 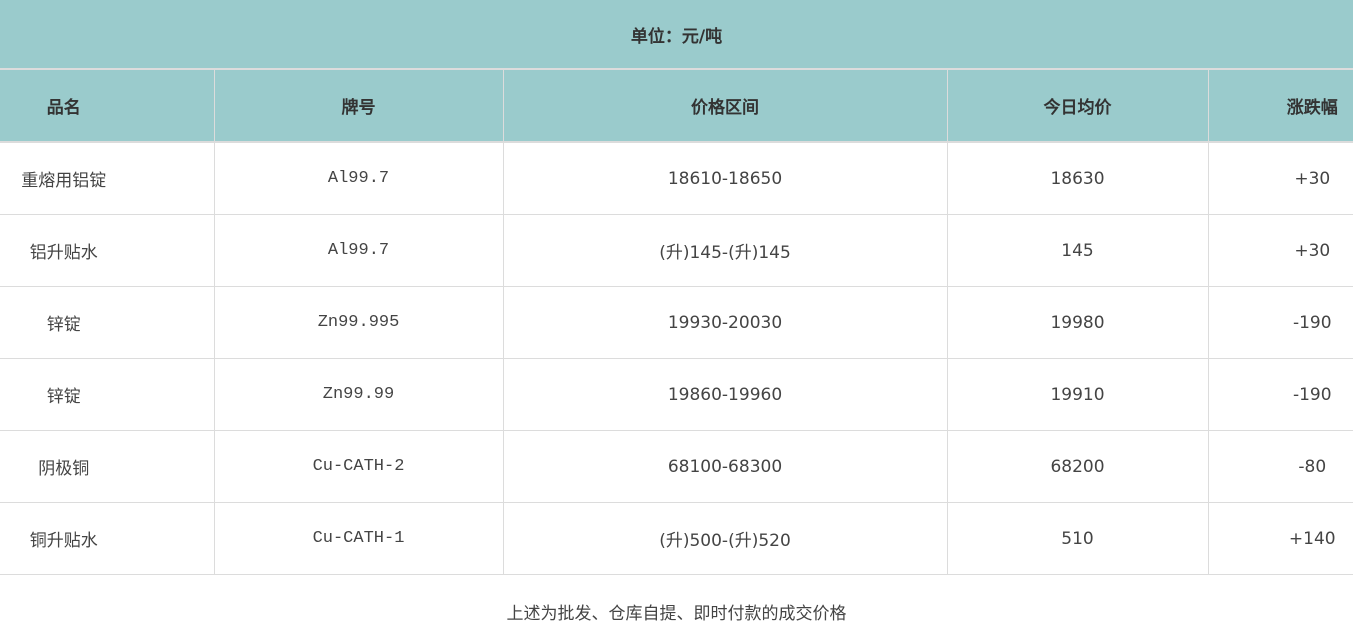 I want to click on table-row: 重熔用铝锭 Al99.7 18610-18650 18630 +30, so click(x=676, y=178).